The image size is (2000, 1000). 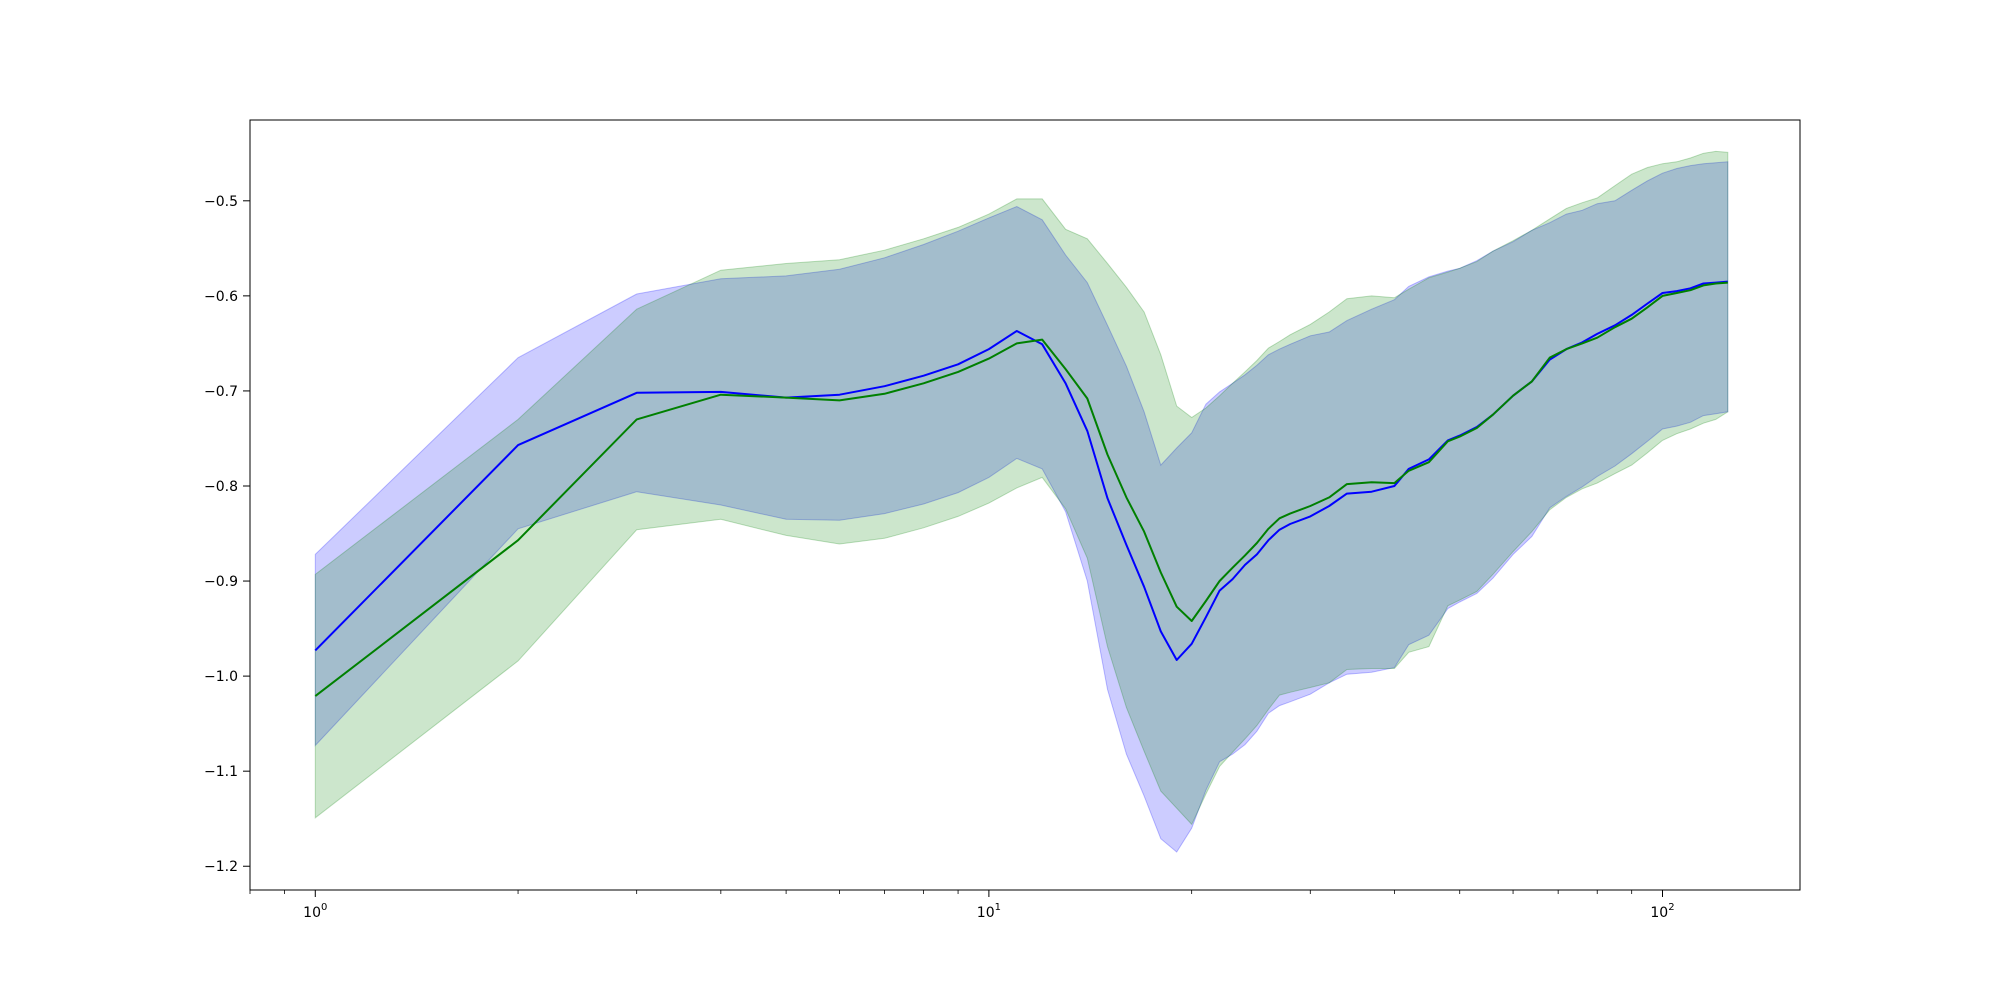 I want to click on y-tick-label: −0.5, so click(x=221, y=202).